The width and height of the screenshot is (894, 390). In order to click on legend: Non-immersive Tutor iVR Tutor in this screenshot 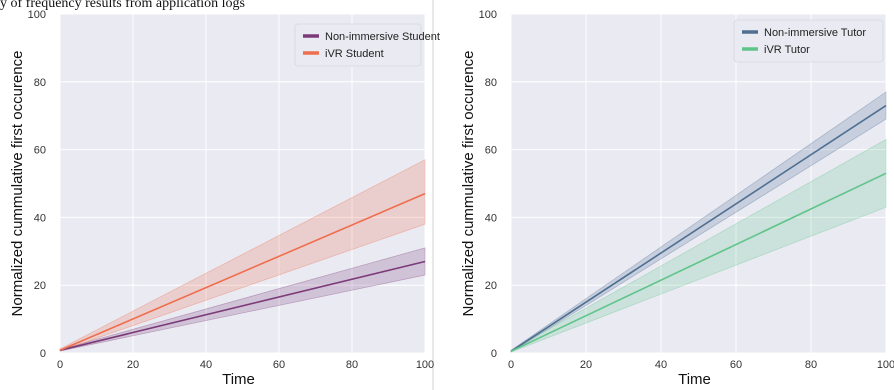, I will do `click(808, 41)`.